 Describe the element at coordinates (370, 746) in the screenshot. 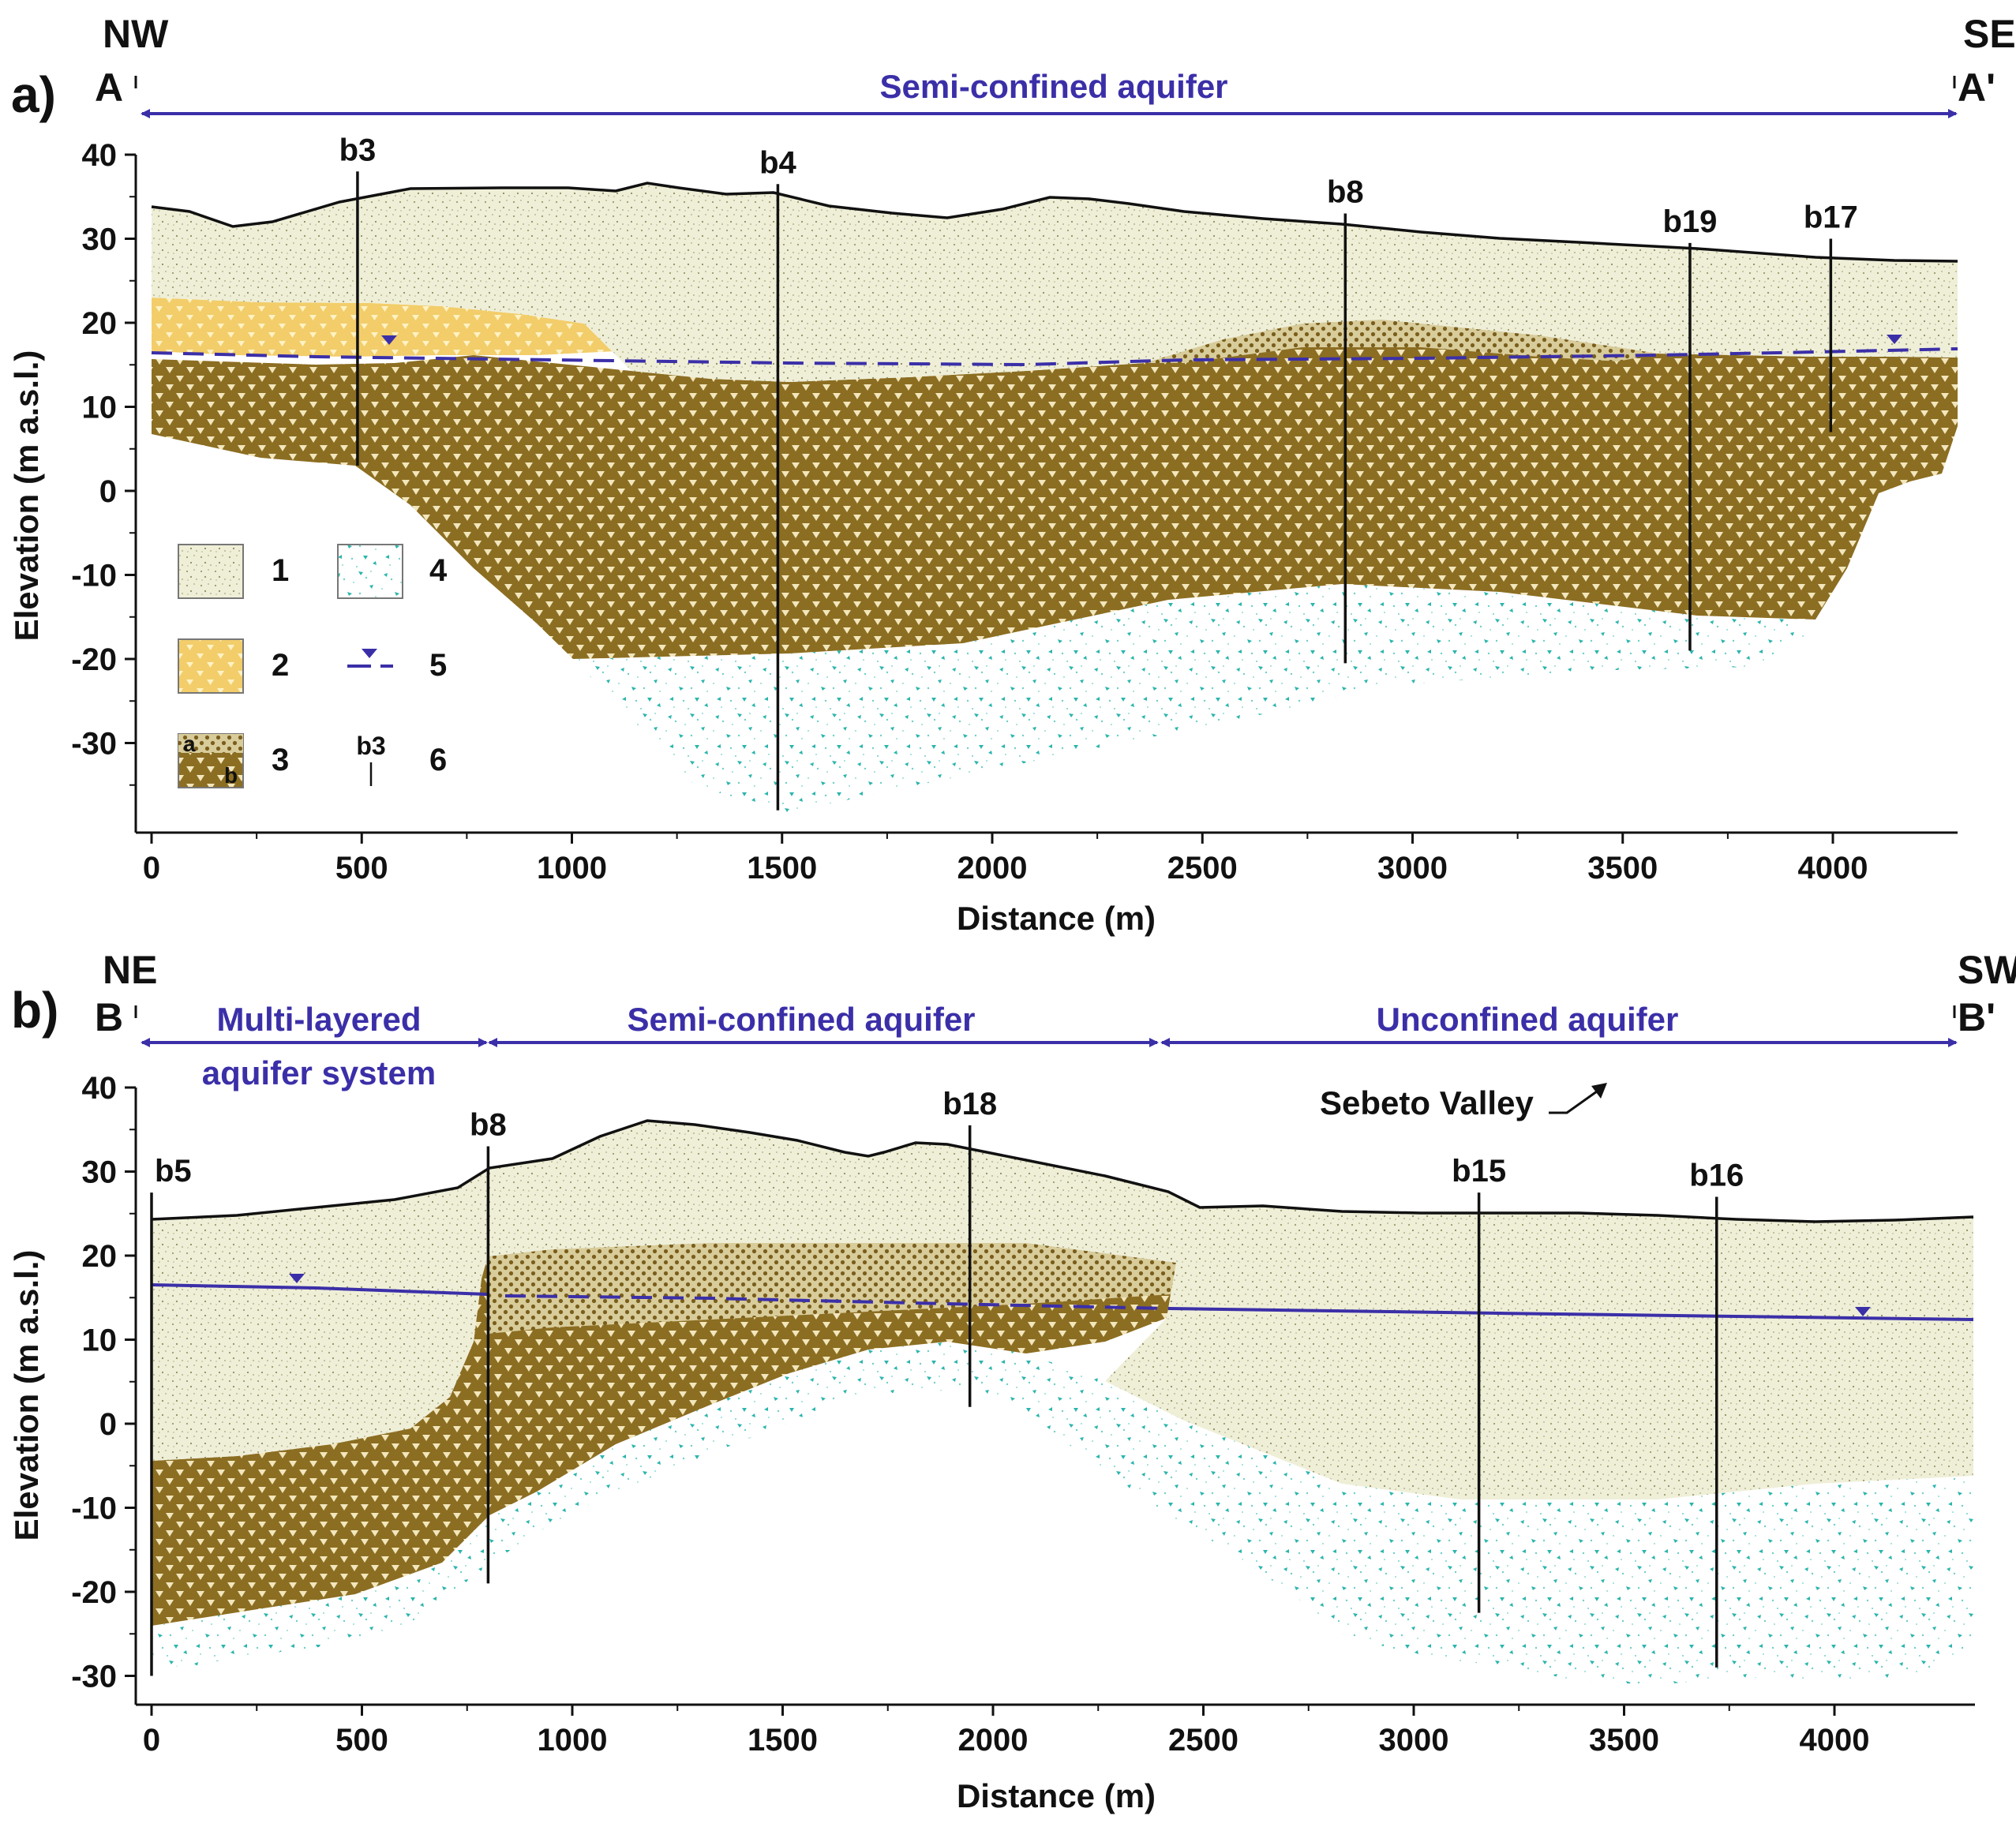

I see `legend-sample-borehole: b3` at that location.